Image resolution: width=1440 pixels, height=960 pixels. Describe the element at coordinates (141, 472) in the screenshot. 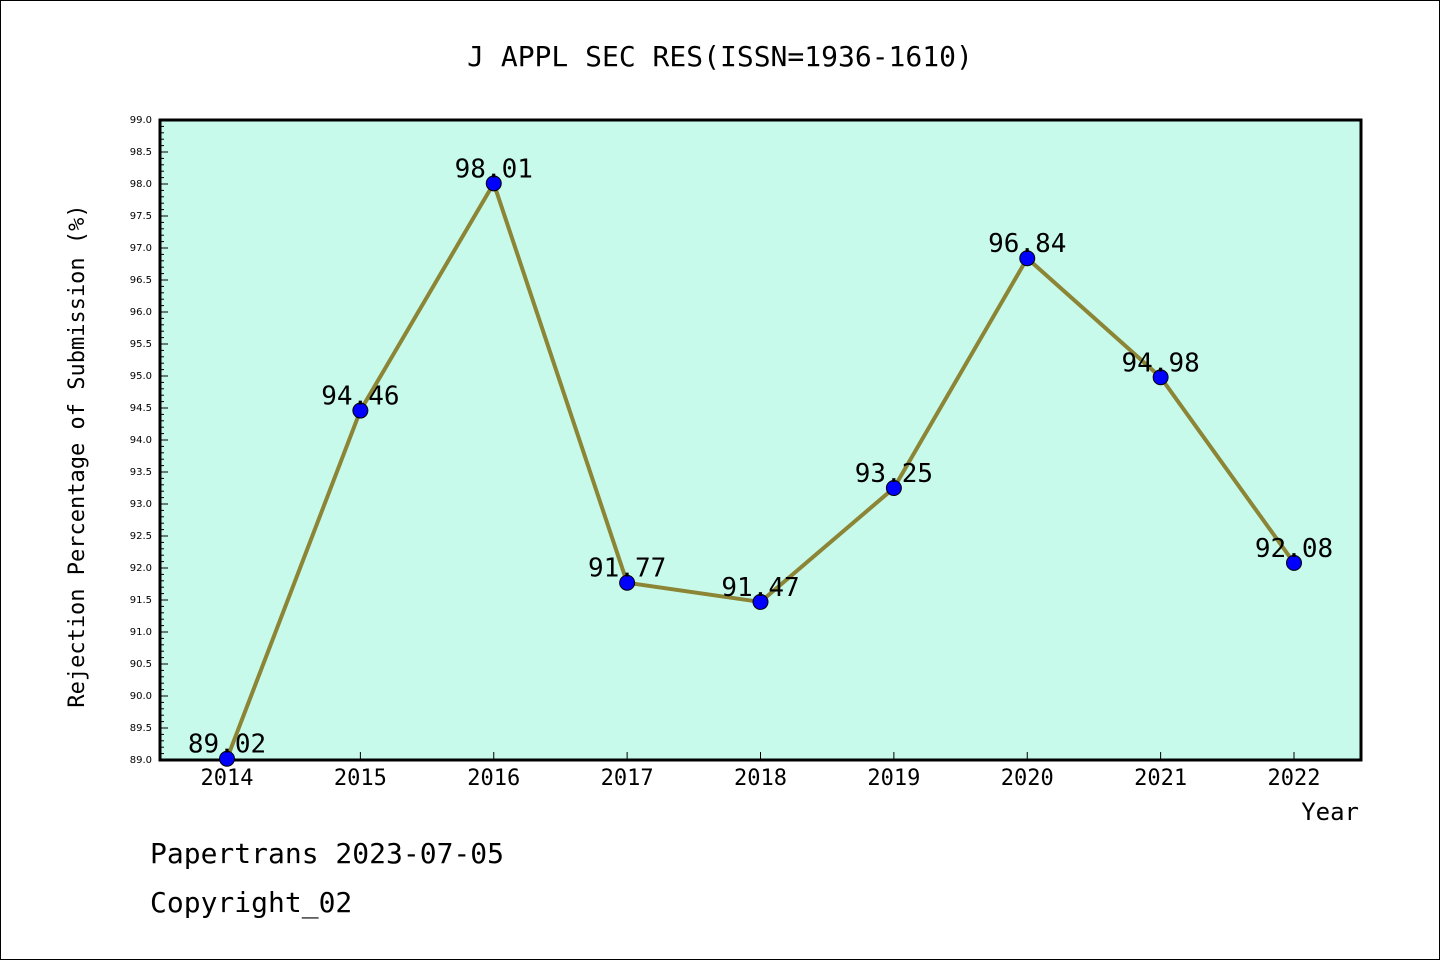

I see `y-tick-label: 93.5` at that location.